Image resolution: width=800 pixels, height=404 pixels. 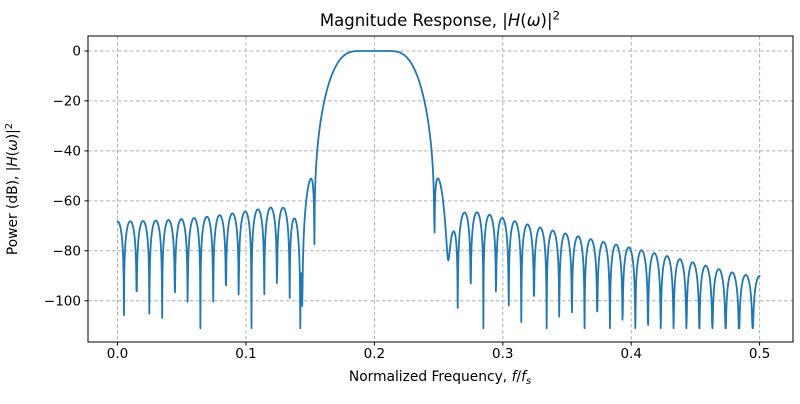 What do you see at coordinates (67, 202) in the screenshot?
I see `y-tick-label: −60` at bounding box center [67, 202].